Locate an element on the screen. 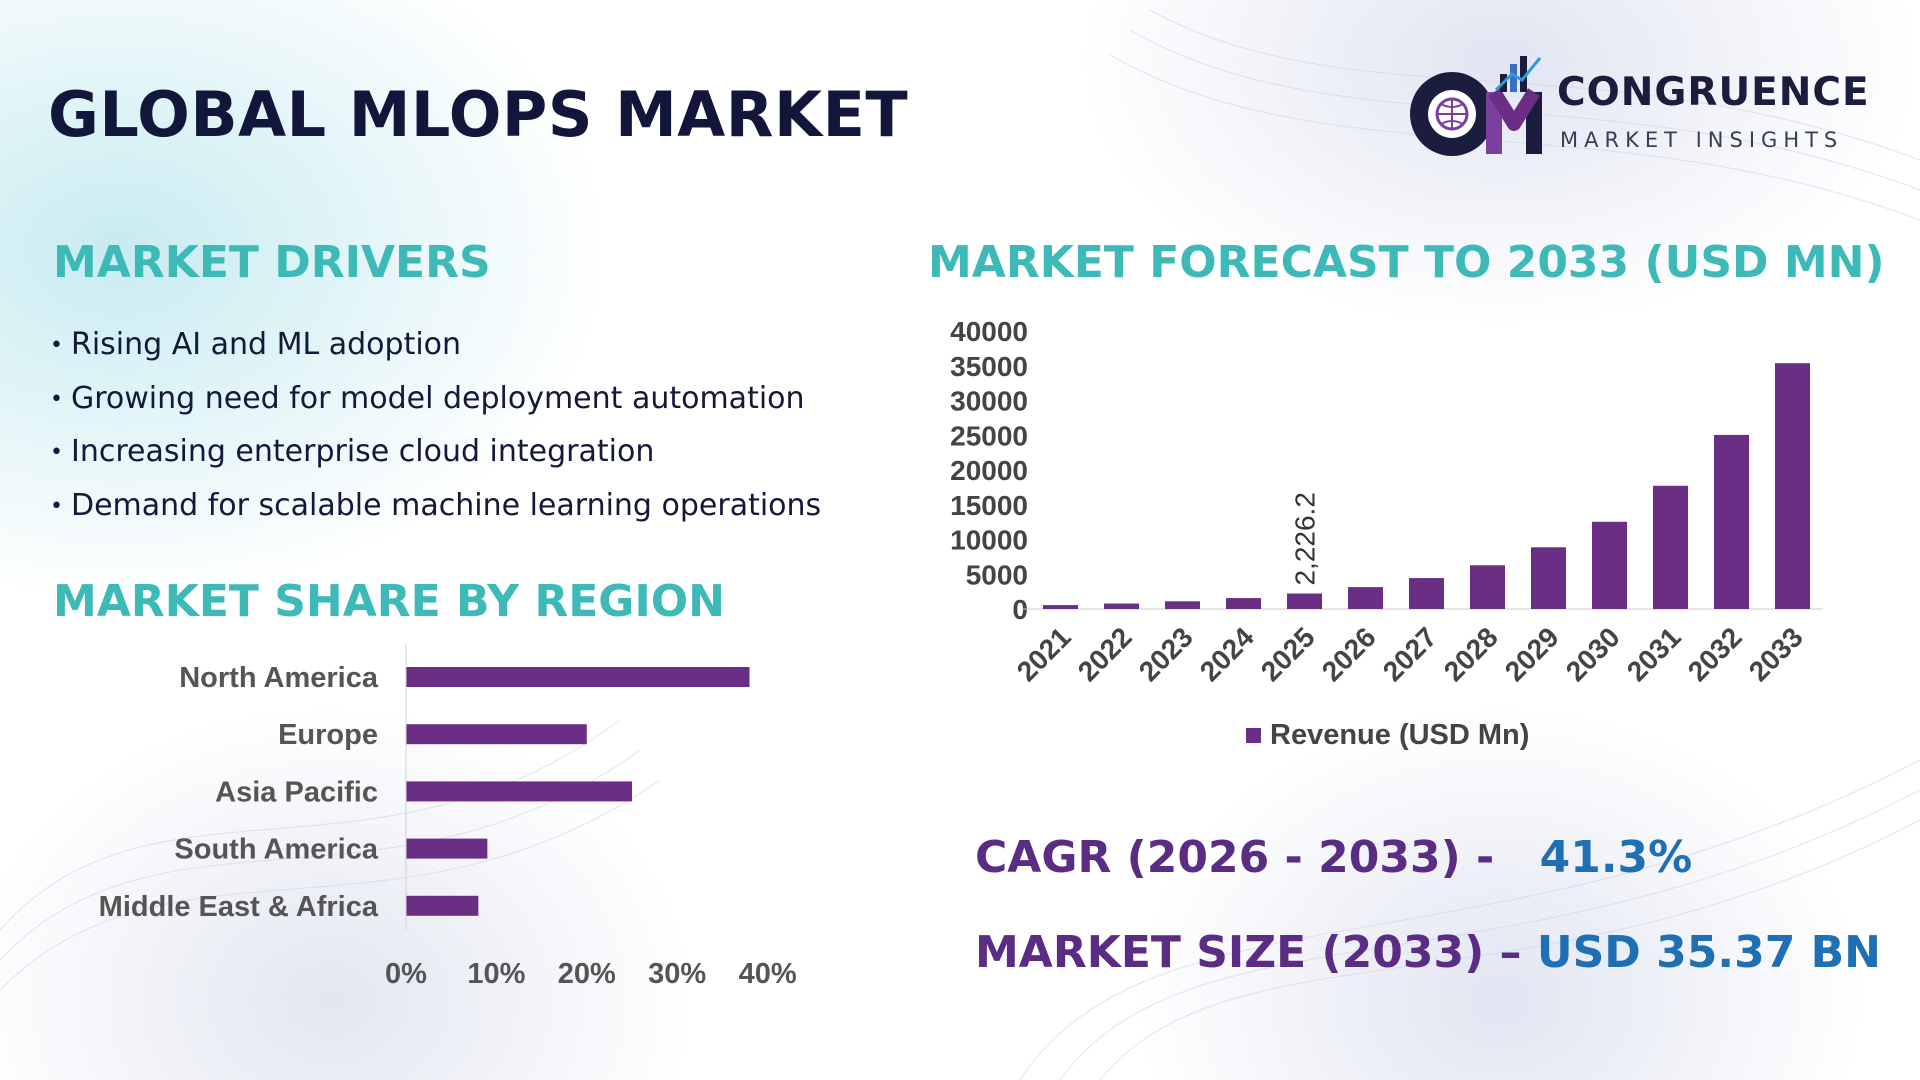  driver-text: Increasing enterprise cloud integration is located at coordinates (362, 451).